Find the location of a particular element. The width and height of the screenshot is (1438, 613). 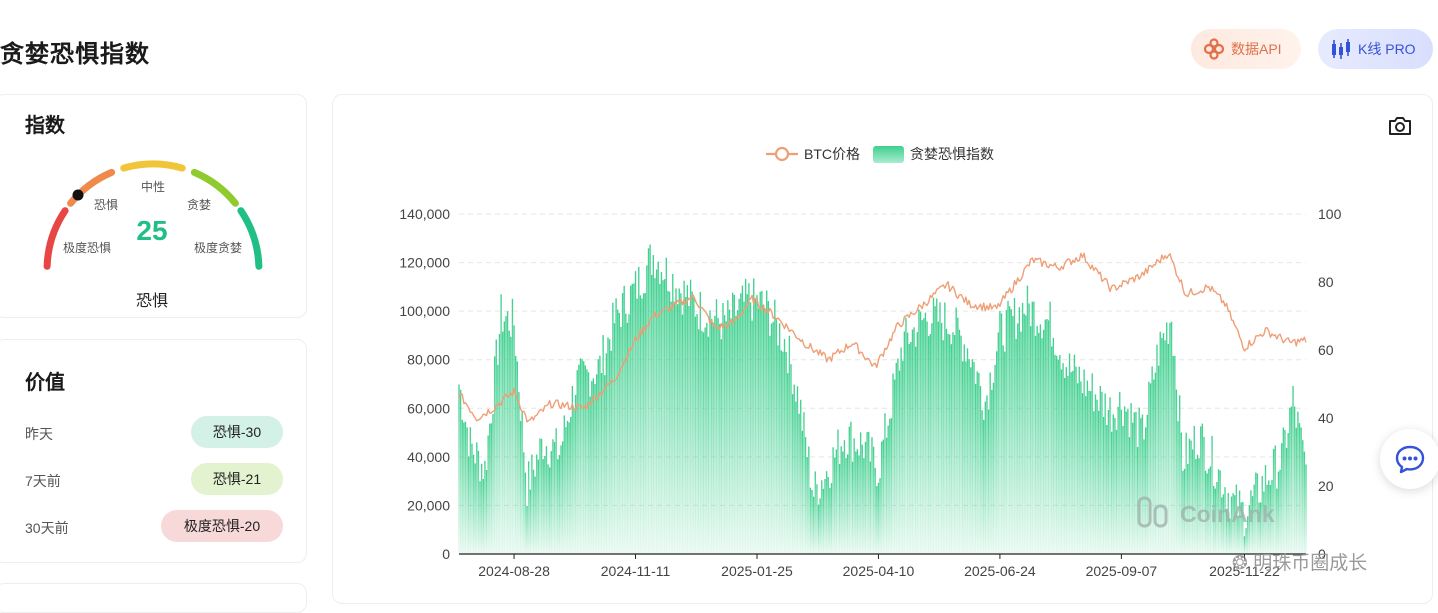

index-card: 指数 极度恐惧 恐惧 中性 贪婪 极度贪婪 25 恐惧 is located at coordinates (153, 206).